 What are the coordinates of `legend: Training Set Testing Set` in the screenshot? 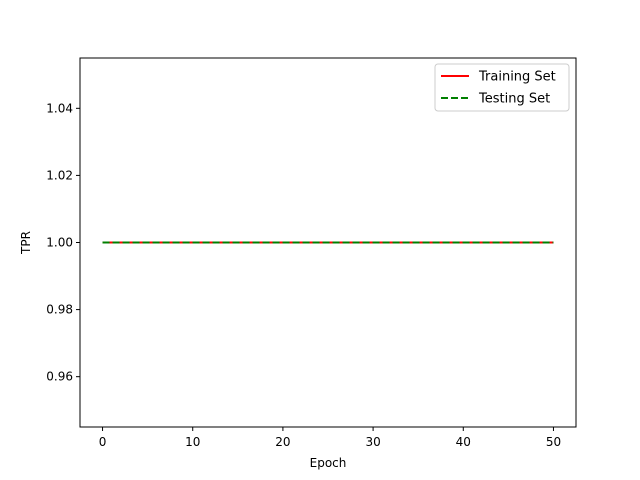 It's located at (502, 87).